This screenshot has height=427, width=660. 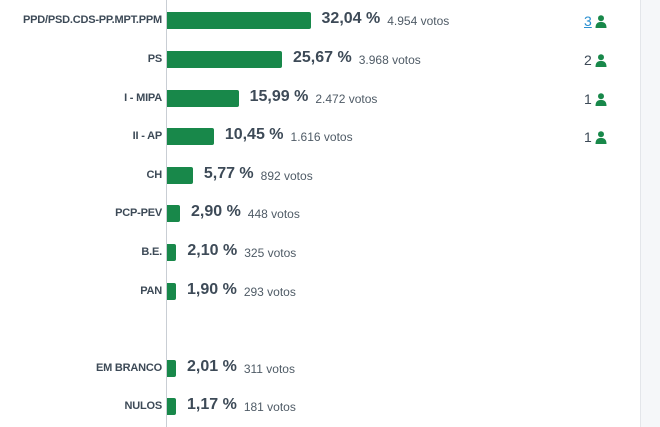 What do you see at coordinates (212, 366) in the screenshot?
I see `vote-percent: 2,01 %` at bounding box center [212, 366].